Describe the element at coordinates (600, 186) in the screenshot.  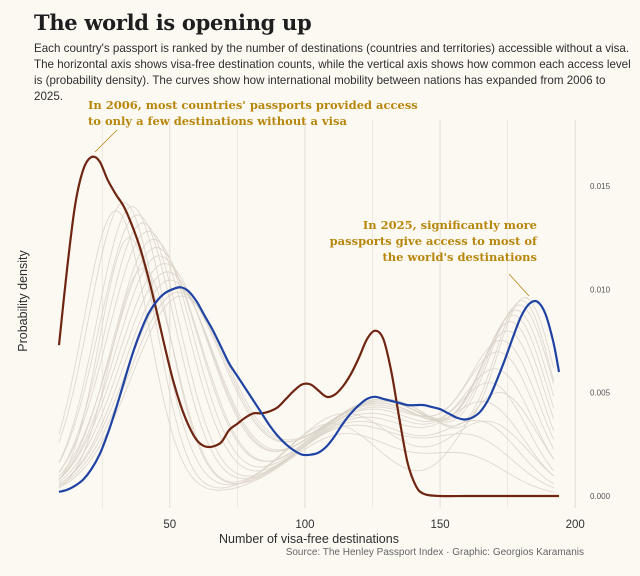
I see `y-tick-label: 0.015` at that location.